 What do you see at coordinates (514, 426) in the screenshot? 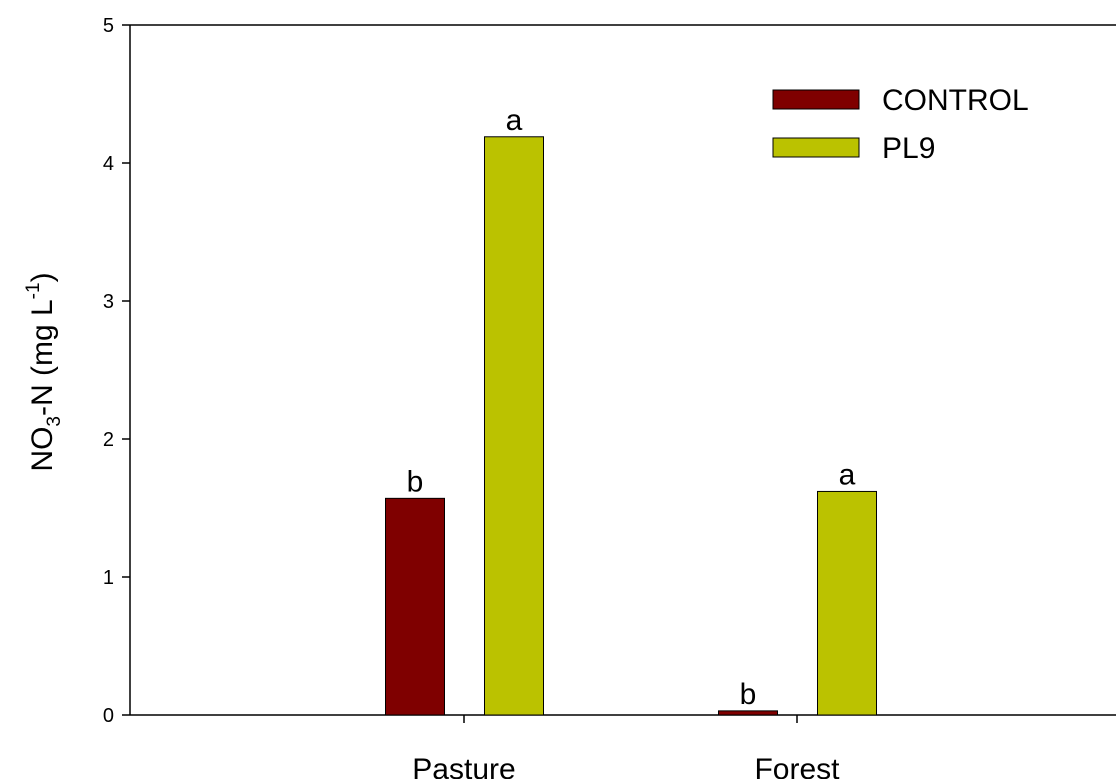
I see `bar-pl9-pasture` at bounding box center [514, 426].